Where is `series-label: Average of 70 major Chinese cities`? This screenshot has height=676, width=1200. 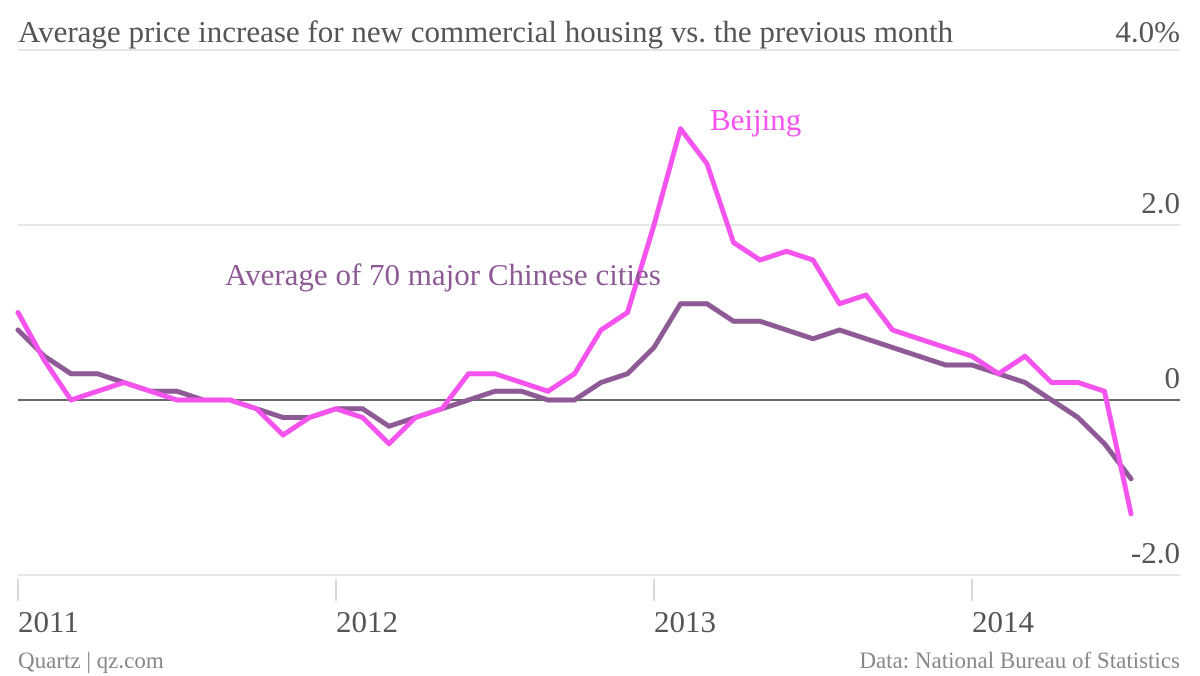
series-label: Average of 70 major Chinese cities is located at coordinates (443, 274).